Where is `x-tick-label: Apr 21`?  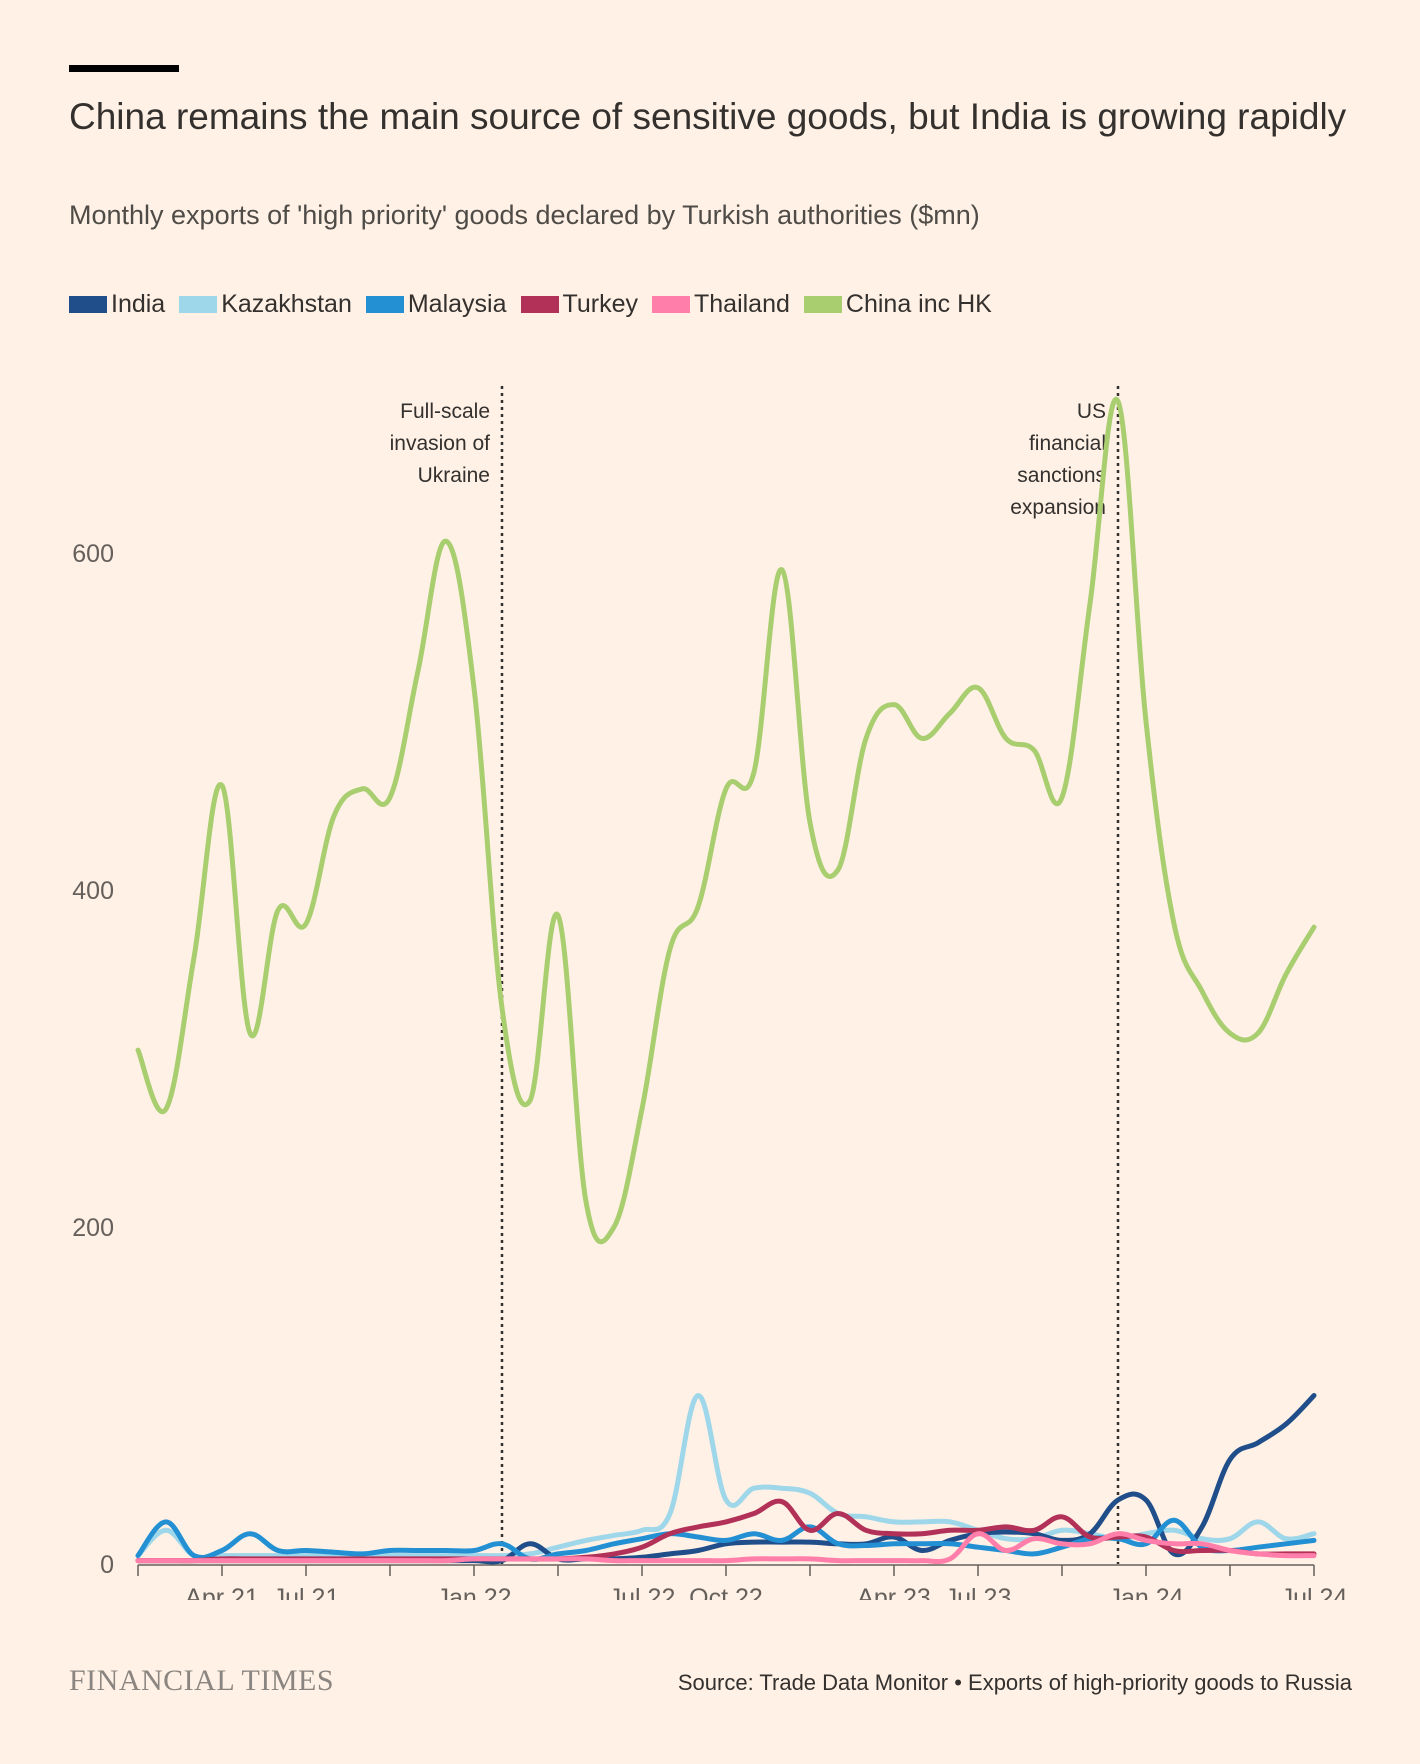
x-tick-label: Apr 21 is located at coordinates (222, 1592).